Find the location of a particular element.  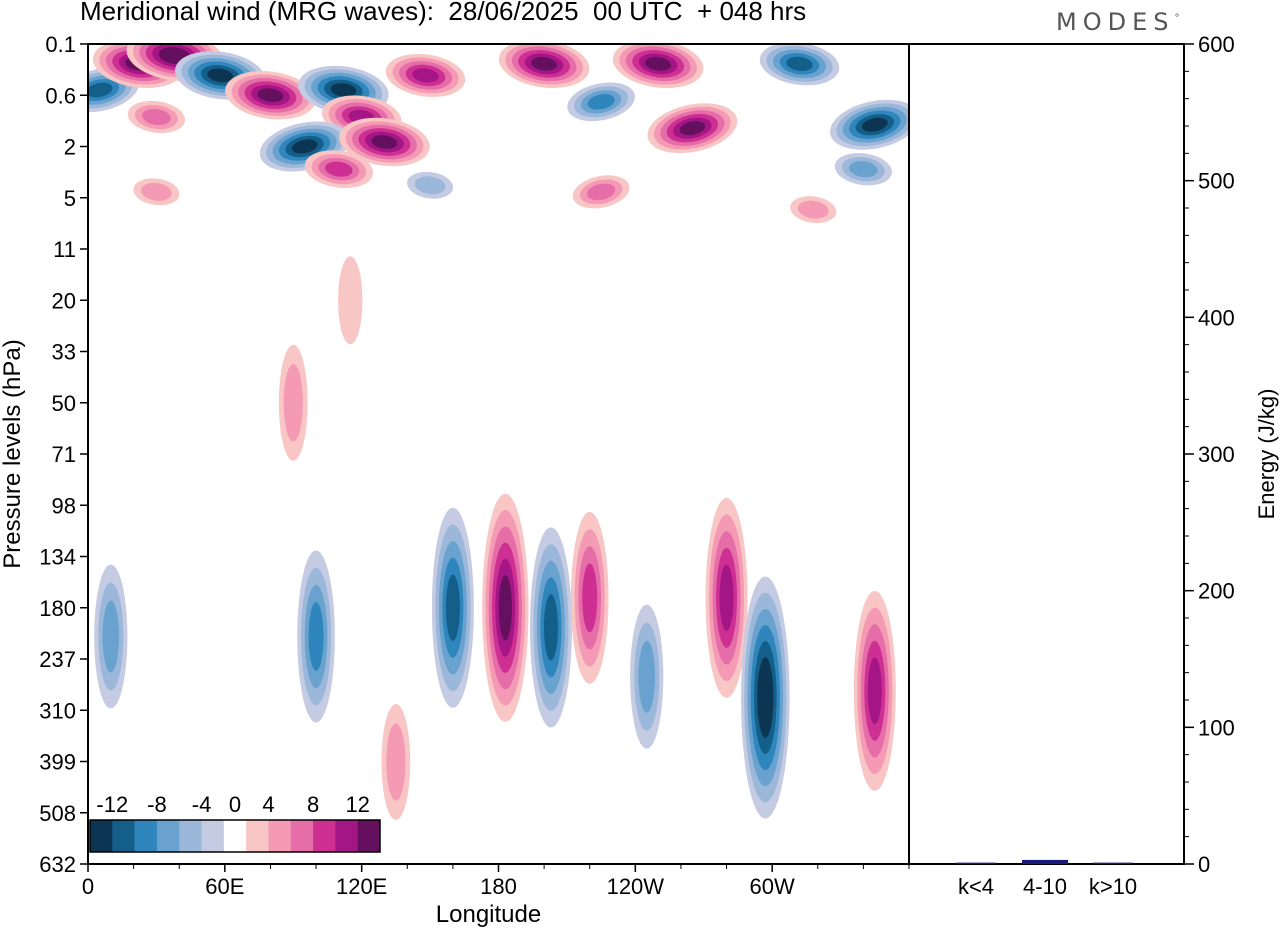

colorbar-label: 12 is located at coordinates (357, 804).